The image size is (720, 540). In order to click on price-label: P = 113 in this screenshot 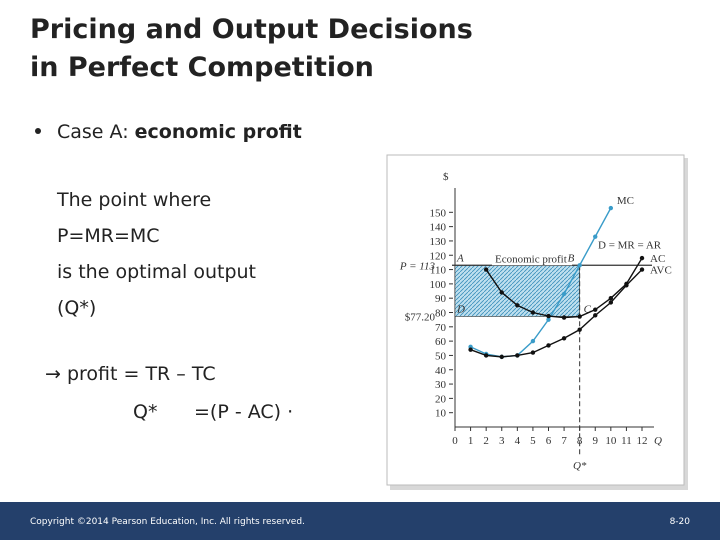, I will do `click(417, 266)`.